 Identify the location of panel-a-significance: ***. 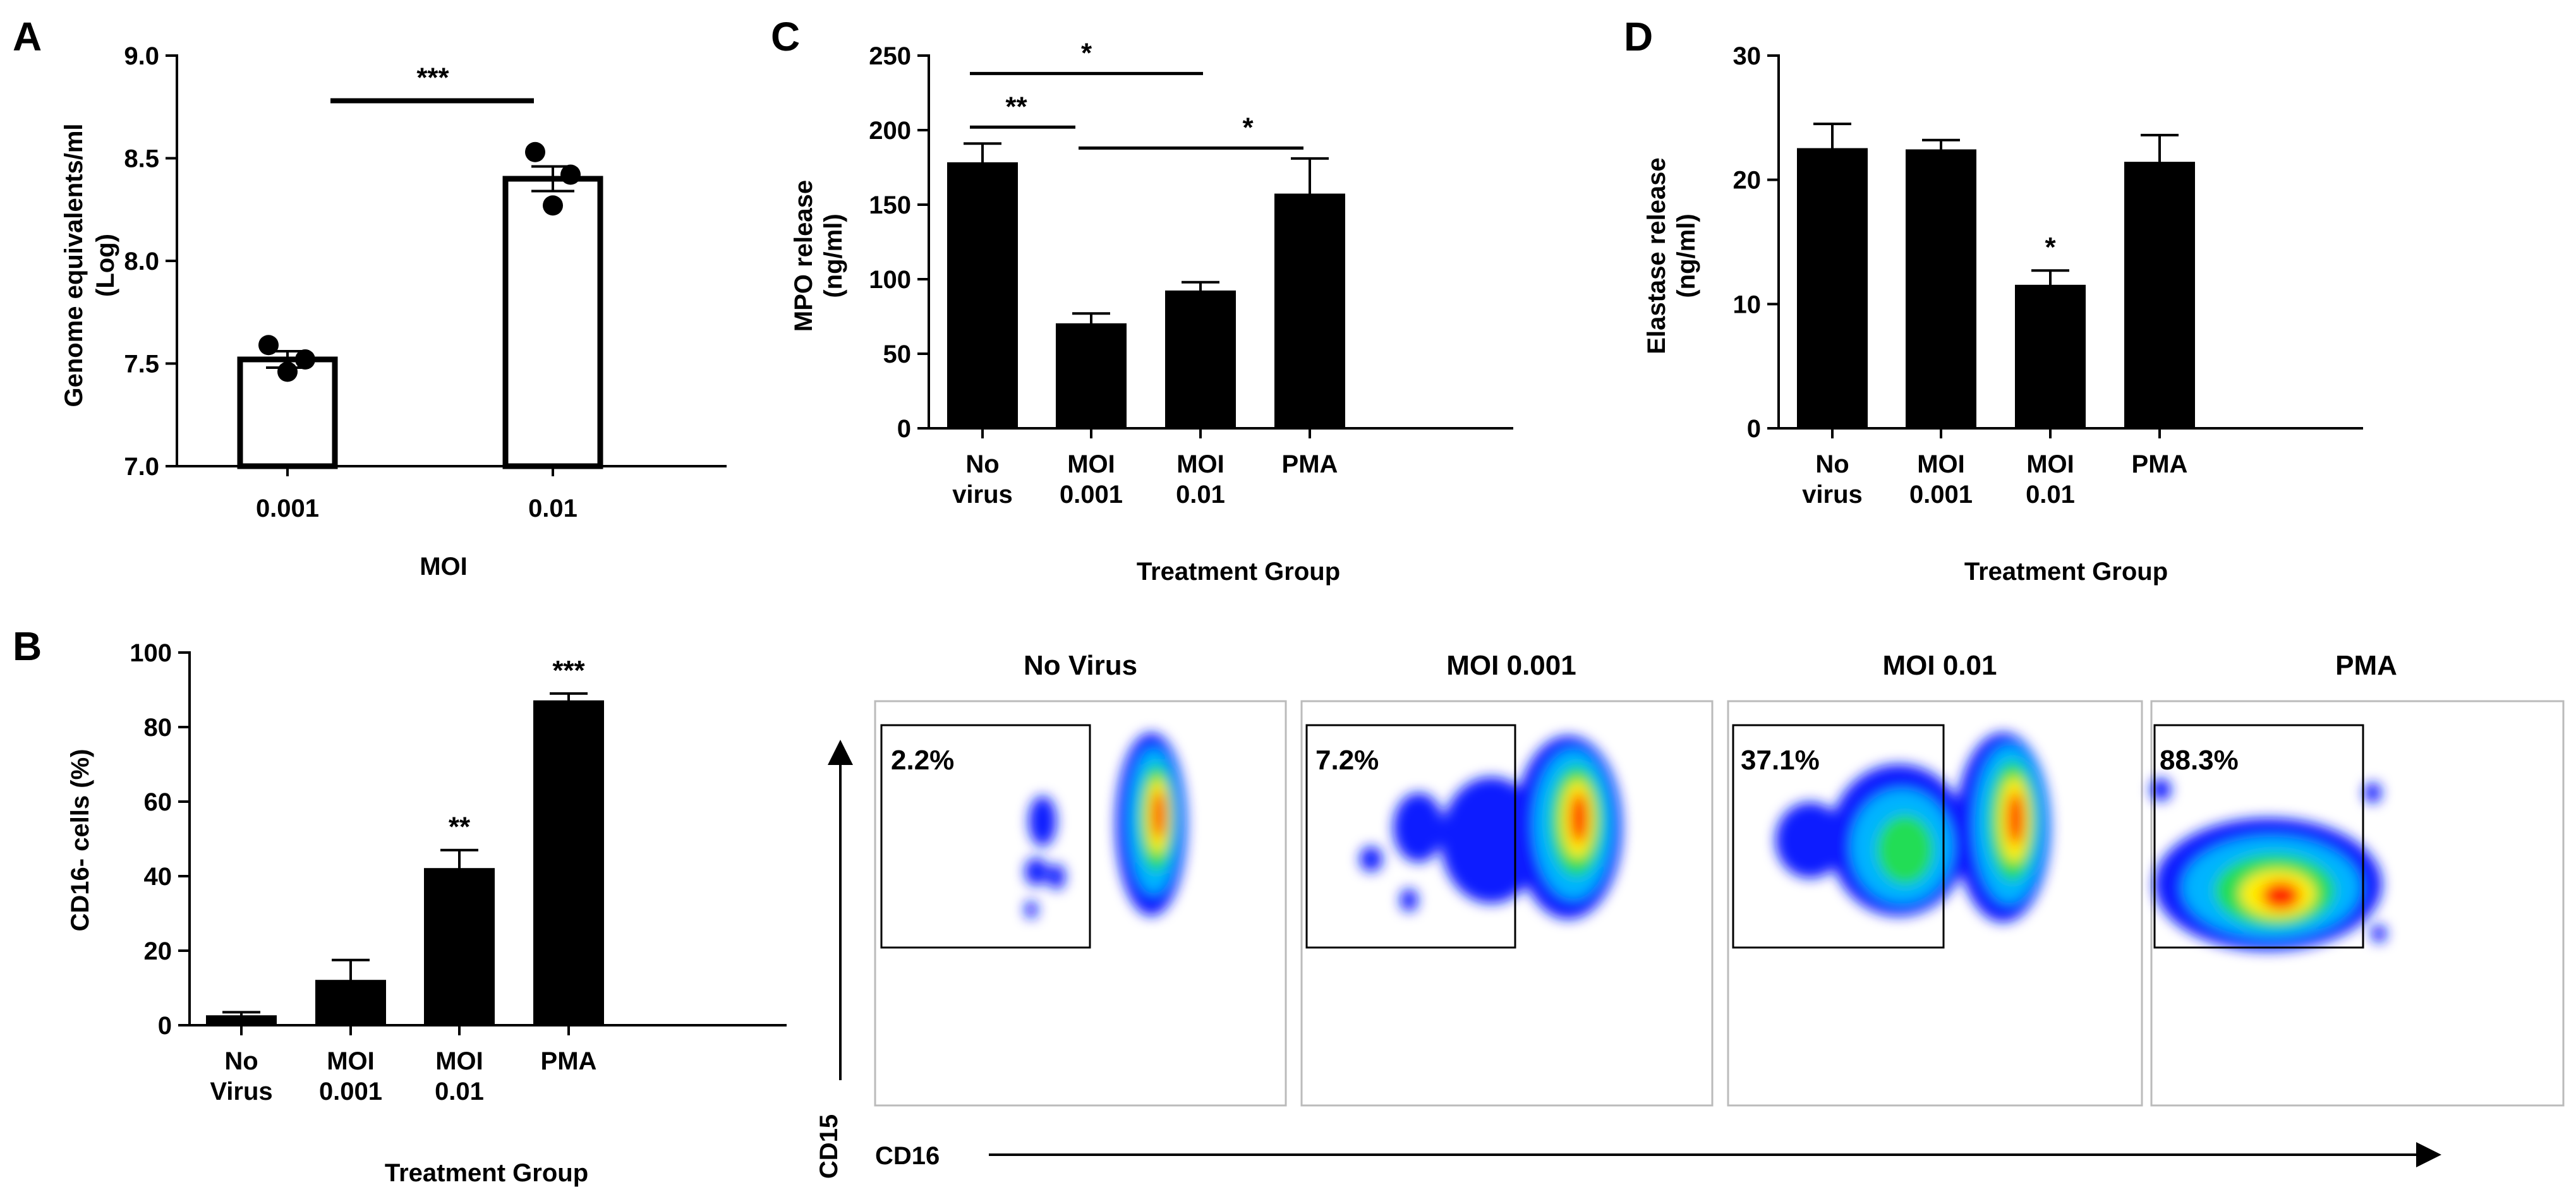
(432, 78).